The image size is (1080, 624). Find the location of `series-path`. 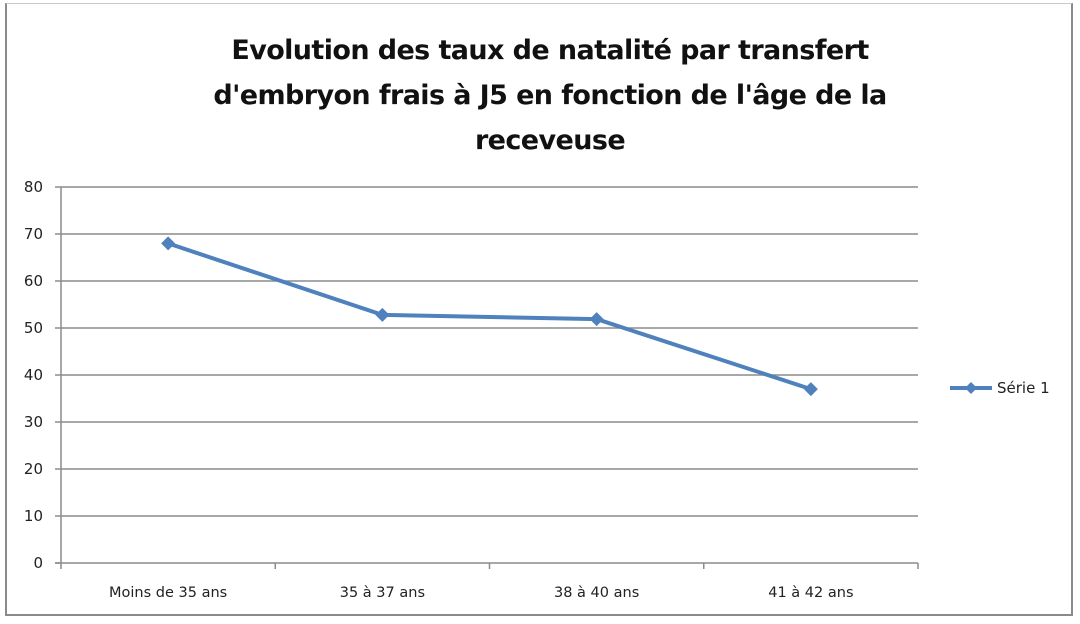

series-path is located at coordinates (489, 316).